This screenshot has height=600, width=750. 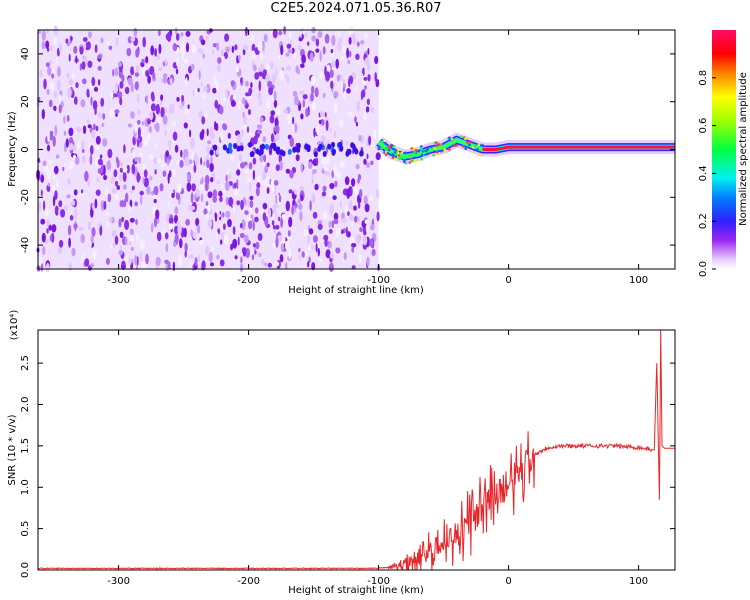 I want to click on y-tick-label: 1.5, so click(x=25, y=446).